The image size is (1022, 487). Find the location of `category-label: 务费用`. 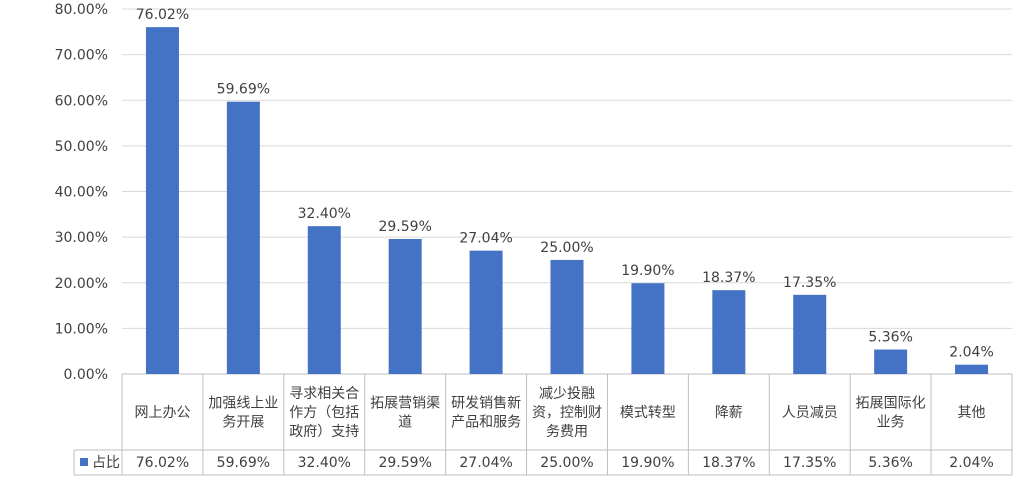

category-label: 务费用 is located at coordinates (567, 432).